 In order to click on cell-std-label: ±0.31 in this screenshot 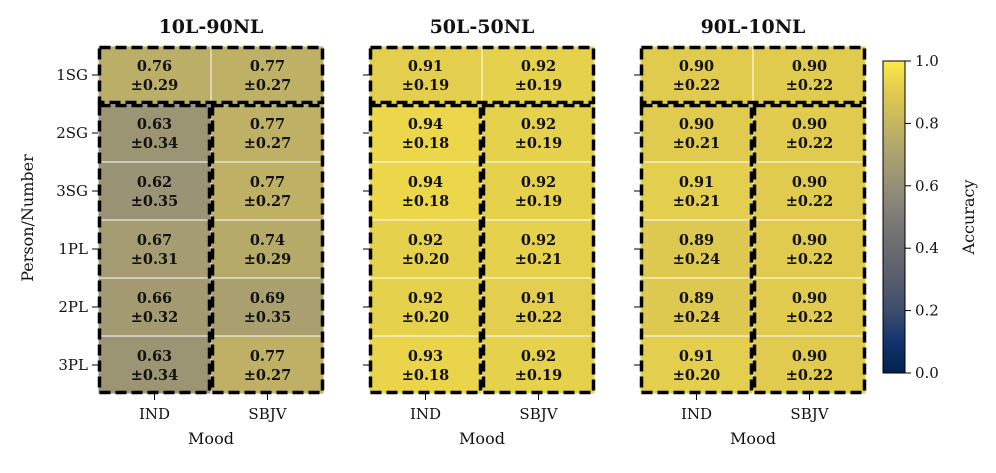, I will do `click(154, 259)`.